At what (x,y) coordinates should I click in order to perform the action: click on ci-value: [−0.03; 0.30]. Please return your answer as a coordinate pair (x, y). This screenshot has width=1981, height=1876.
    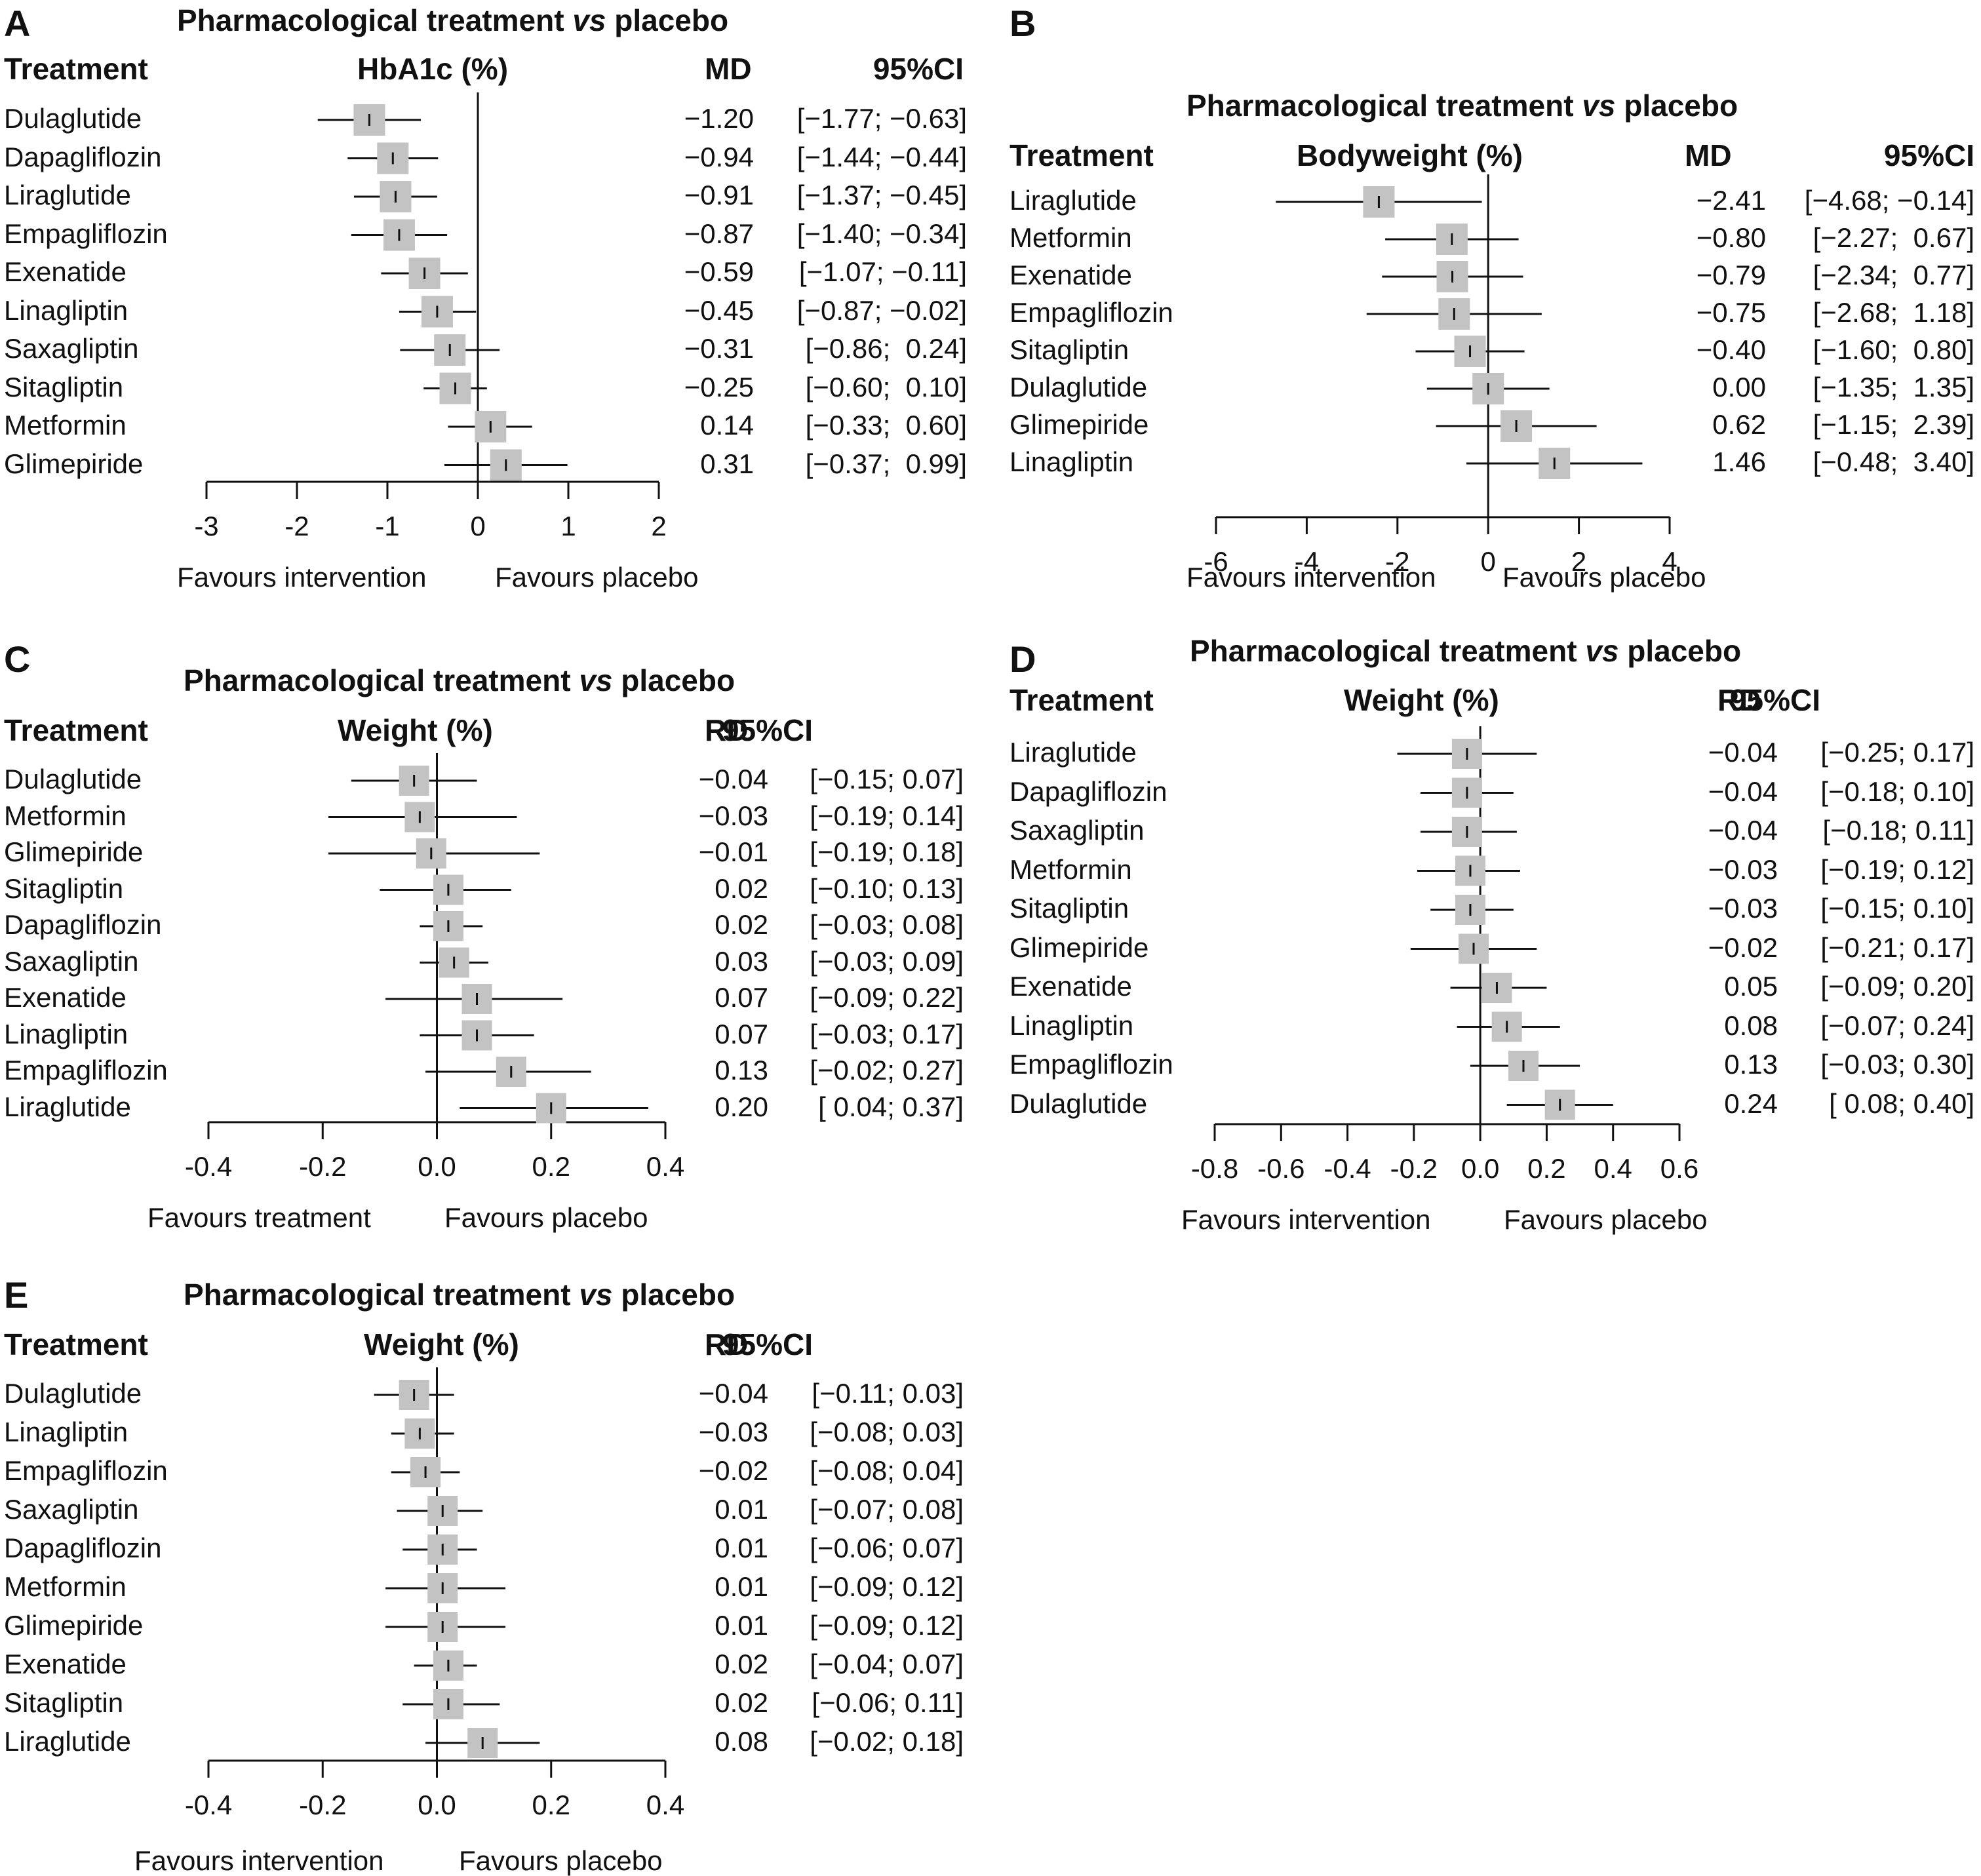
    Looking at the image, I should click on (1897, 1064).